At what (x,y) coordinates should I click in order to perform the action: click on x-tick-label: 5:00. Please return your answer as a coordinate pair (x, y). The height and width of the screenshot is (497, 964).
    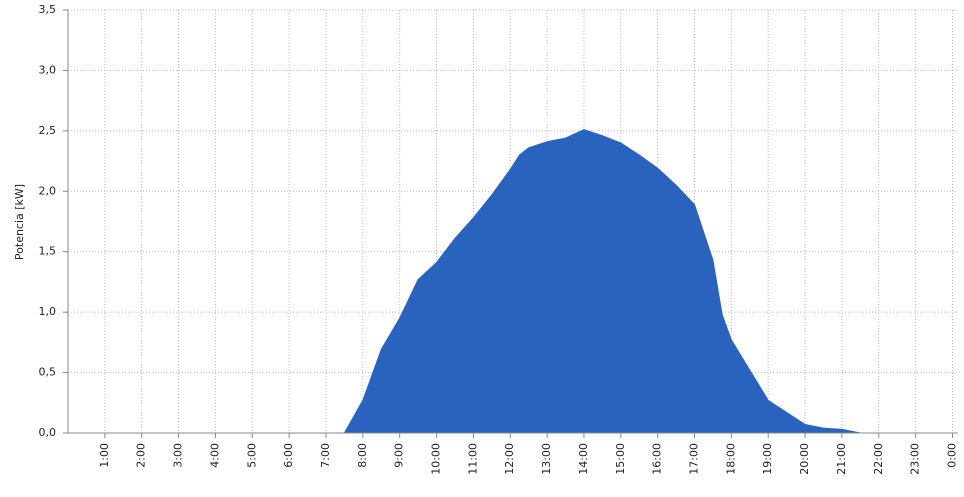
    Looking at the image, I should click on (251, 455).